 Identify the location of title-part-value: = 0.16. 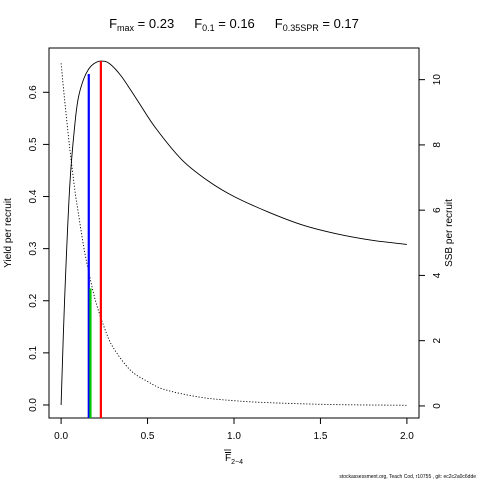
(235, 23).